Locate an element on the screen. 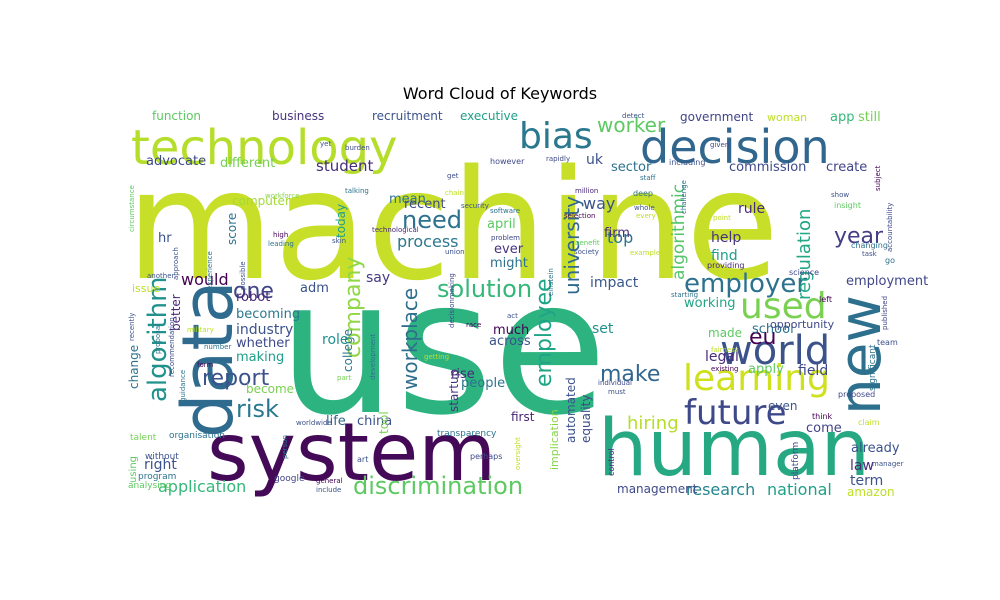  word-first: first is located at coordinates (523, 417).